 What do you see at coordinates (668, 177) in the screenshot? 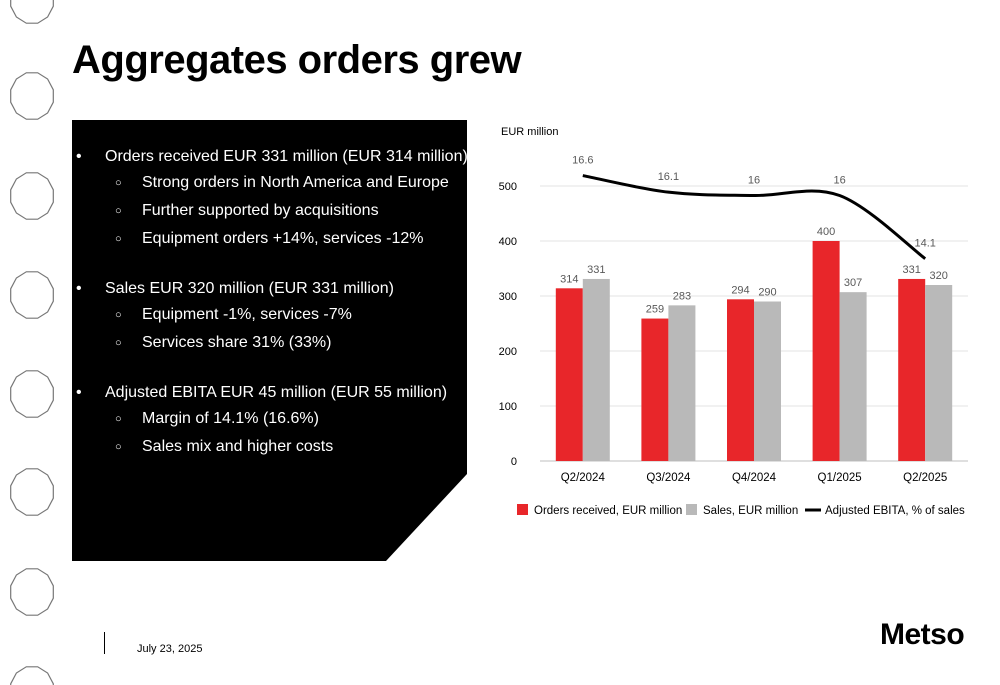
I see `ebita-label: 16.1` at bounding box center [668, 177].